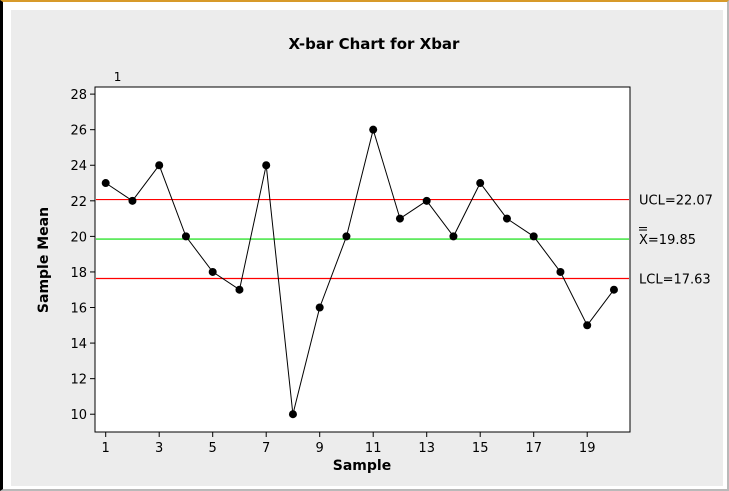 This screenshot has height=491, width=729. Describe the element at coordinates (426, 448) in the screenshot. I see `x-tick-label-13: 13` at that location.